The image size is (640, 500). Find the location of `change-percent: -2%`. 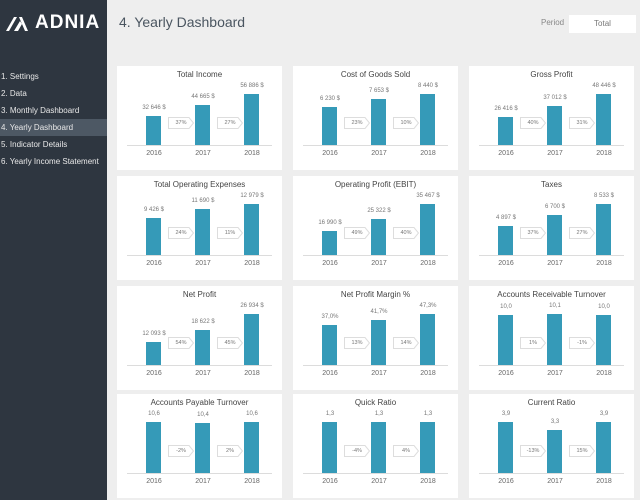

change-percent: -2% is located at coordinates (181, 451).